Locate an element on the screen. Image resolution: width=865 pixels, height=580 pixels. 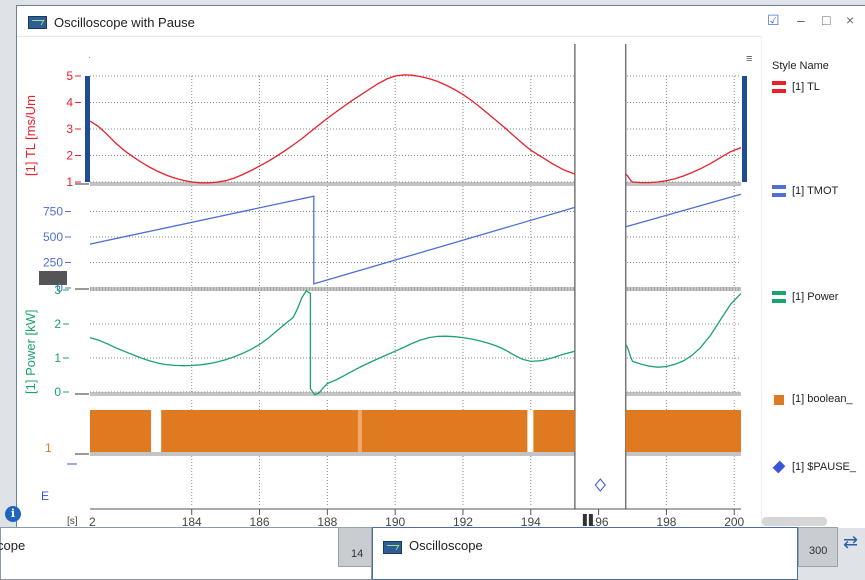
bottom-left-indicator-value: 14 is located at coordinates (357, 554).